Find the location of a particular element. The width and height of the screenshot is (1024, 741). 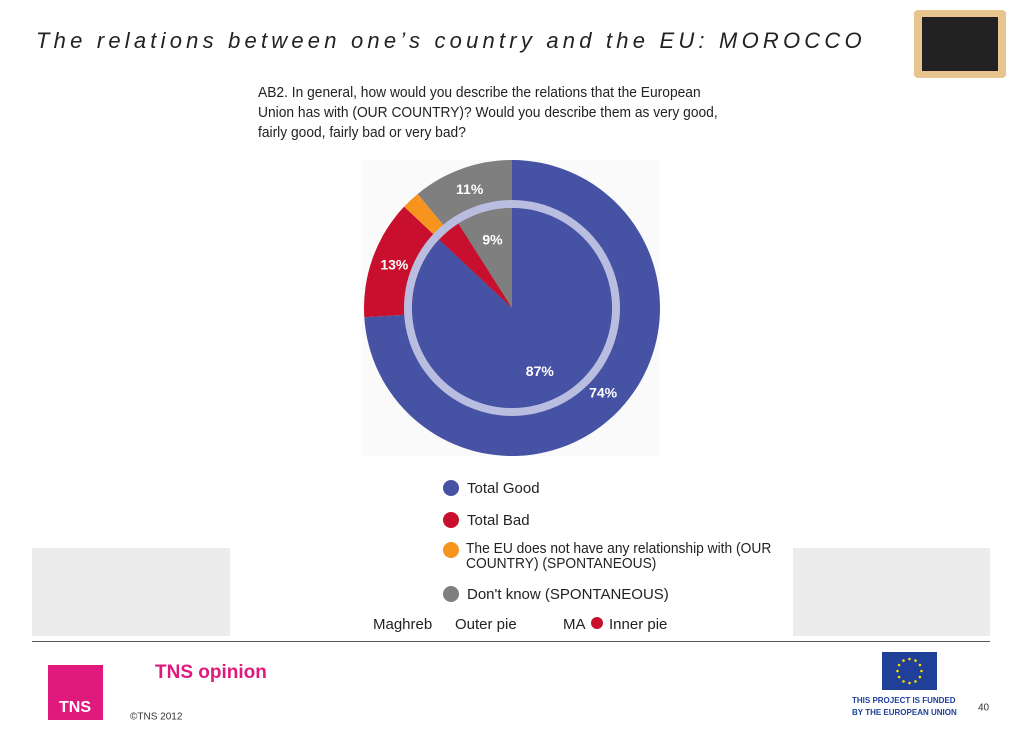

eu-stars is located at coordinates (909, 671).